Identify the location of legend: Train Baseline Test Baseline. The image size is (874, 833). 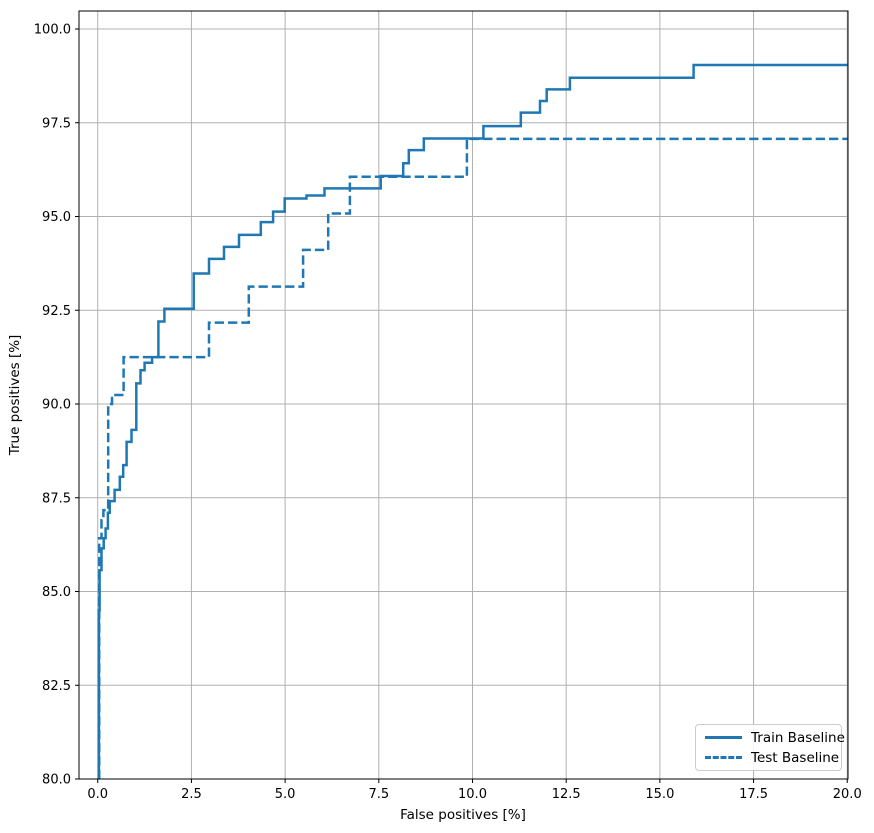
(770, 747).